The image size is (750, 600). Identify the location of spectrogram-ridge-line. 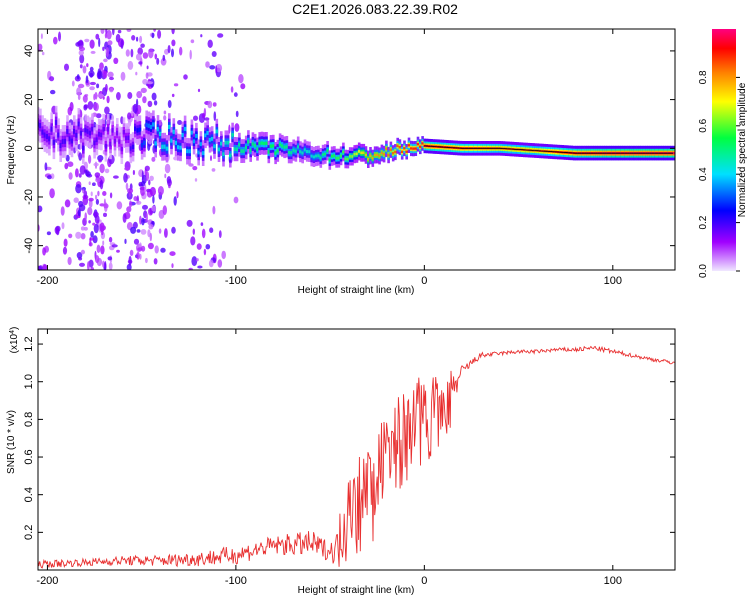
(549, 149).